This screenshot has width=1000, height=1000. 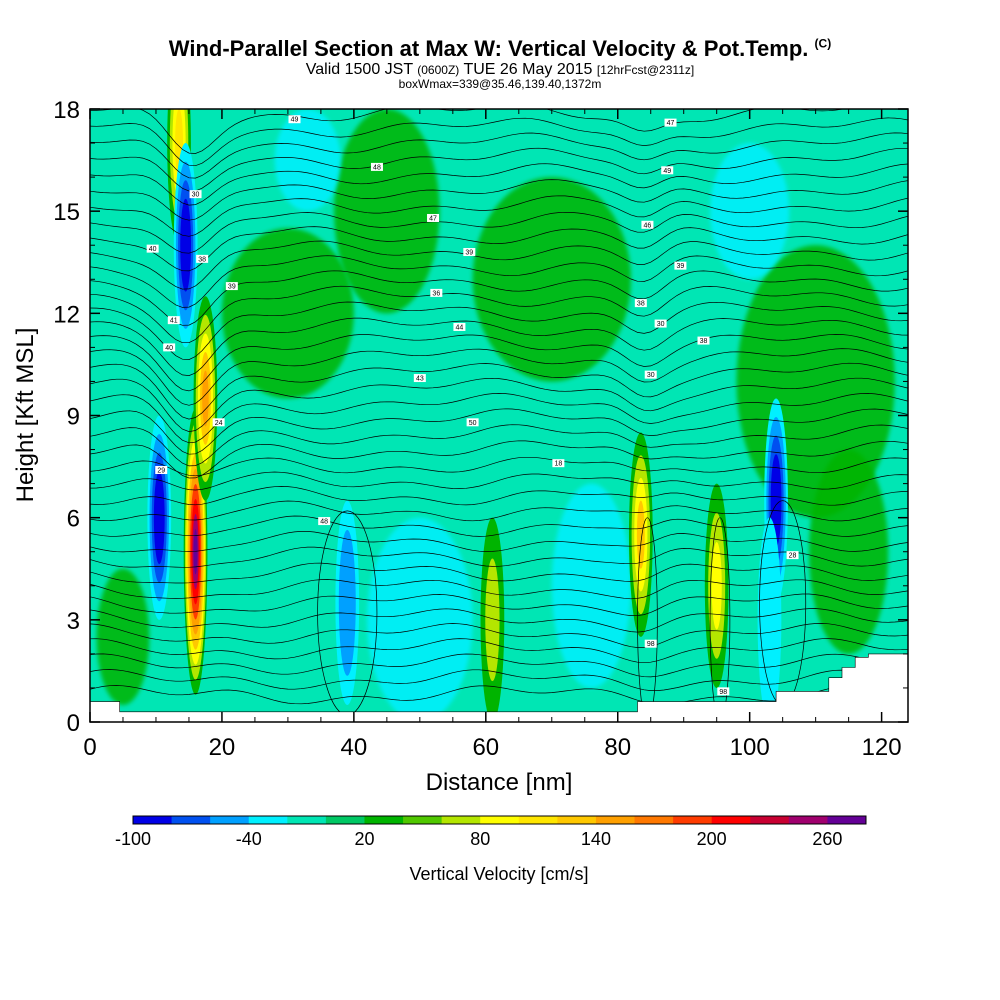 What do you see at coordinates (485, 747) in the screenshot?
I see `x-tick-label-60: 60` at bounding box center [485, 747].